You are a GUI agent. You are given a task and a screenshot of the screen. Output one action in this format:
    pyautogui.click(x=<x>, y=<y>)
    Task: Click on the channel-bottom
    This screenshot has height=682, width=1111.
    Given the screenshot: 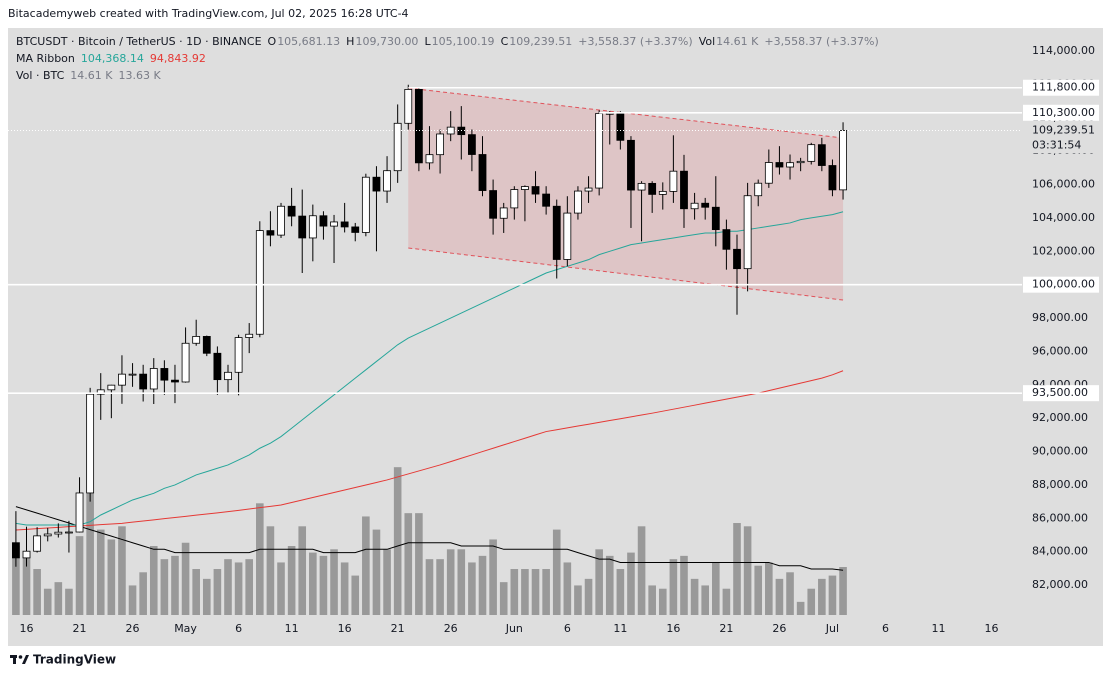 What is the action you would take?
    pyautogui.click(x=626, y=274)
    